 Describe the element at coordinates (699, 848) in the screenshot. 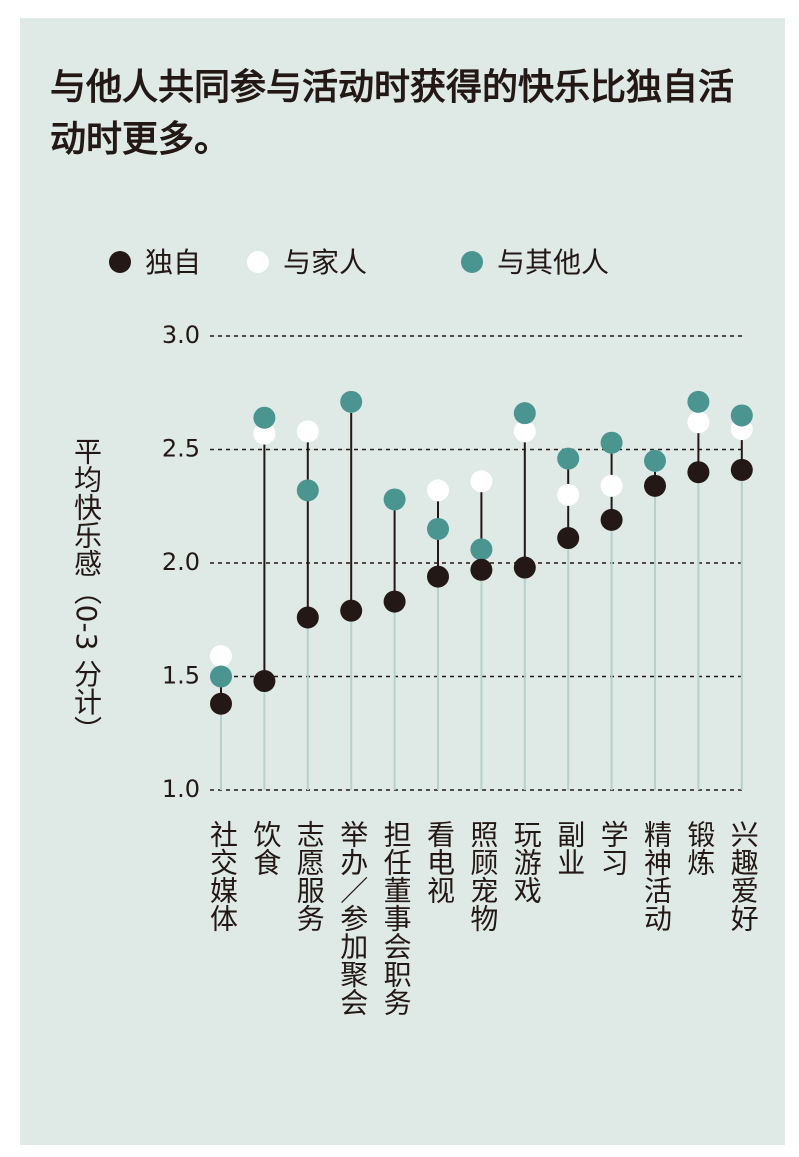

I see `x-tick-label: 锻炼` at that location.